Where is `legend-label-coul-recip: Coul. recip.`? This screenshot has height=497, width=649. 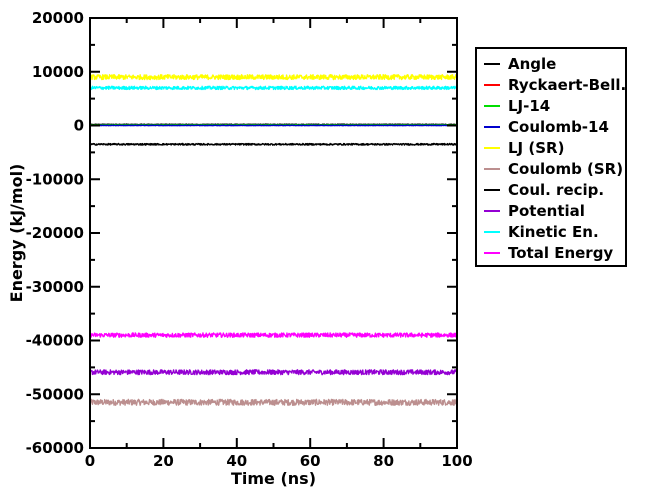
legend-label-coul-recip: Coul. recip. is located at coordinates (556, 190).